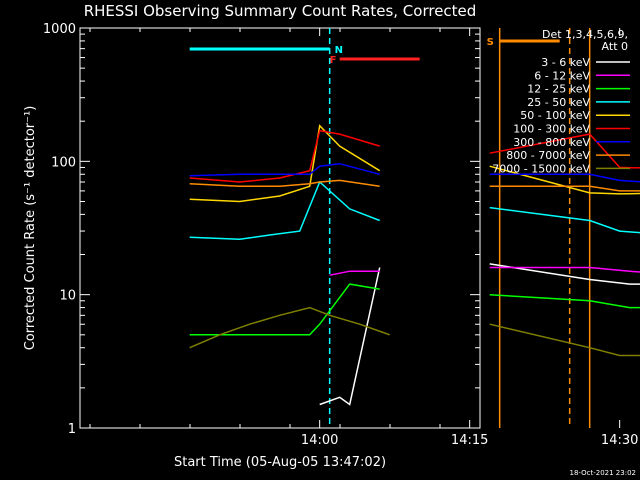  What do you see at coordinates (59, 29) in the screenshot?
I see `y-tick-label: 1000` at bounding box center [59, 29].